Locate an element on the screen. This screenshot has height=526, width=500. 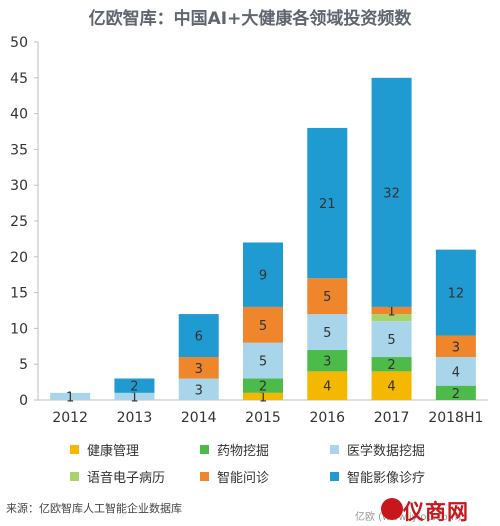
watermark-text: 仪商网 is located at coordinates (436, 511).